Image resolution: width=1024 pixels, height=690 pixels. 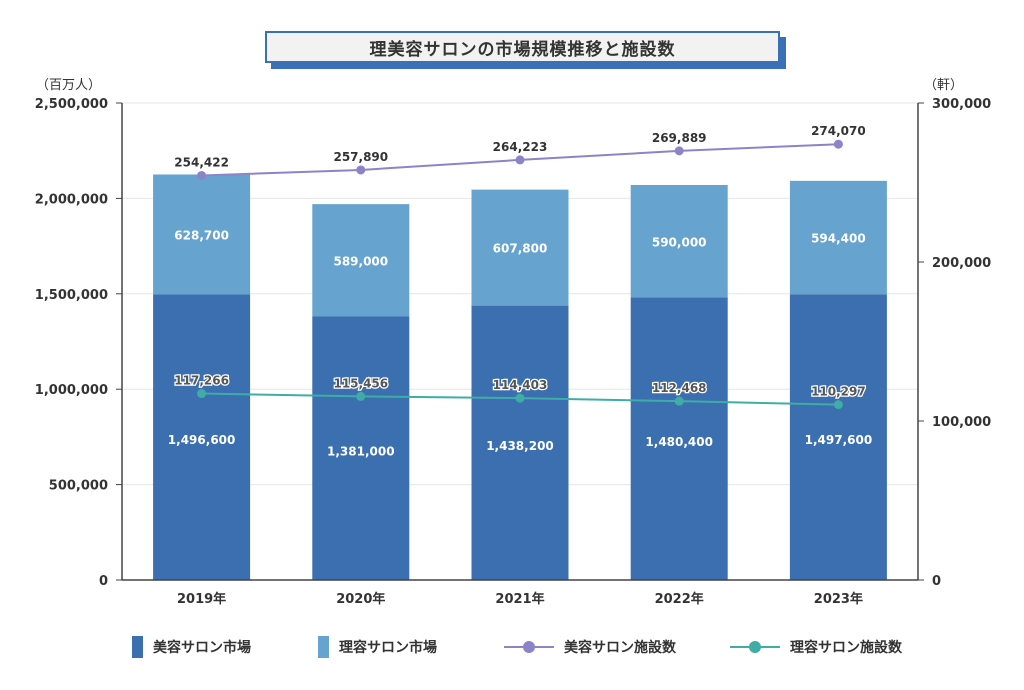 I want to click on left-tick-label: 0, so click(x=103, y=581).